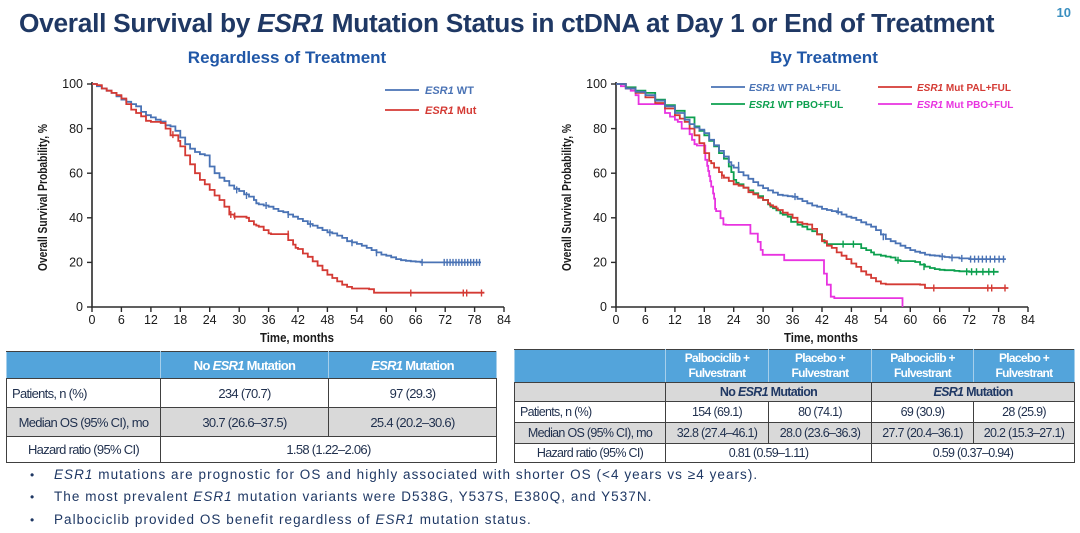 The image size is (1080, 533). I want to click on svg-text: ESR1 WT PBO+FUL, so click(796, 105).